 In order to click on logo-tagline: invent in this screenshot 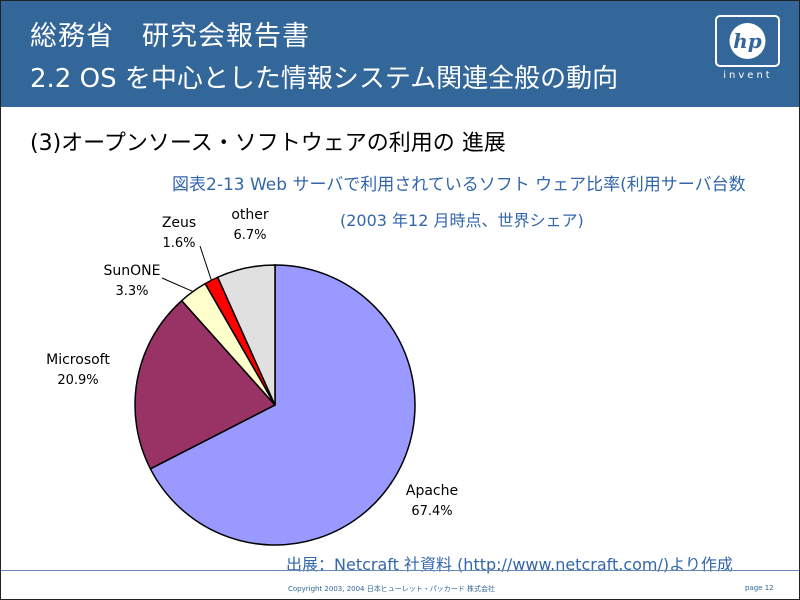, I will do `click(748, 75)`.